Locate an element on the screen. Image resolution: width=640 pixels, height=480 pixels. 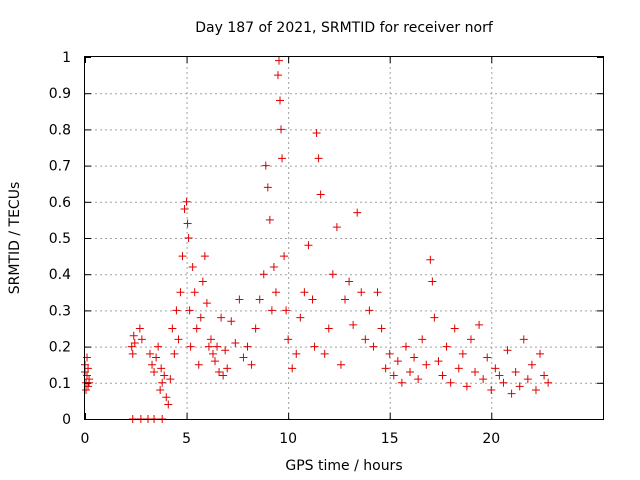
y-tick-label: 0 is located at coordinates (66, 420).